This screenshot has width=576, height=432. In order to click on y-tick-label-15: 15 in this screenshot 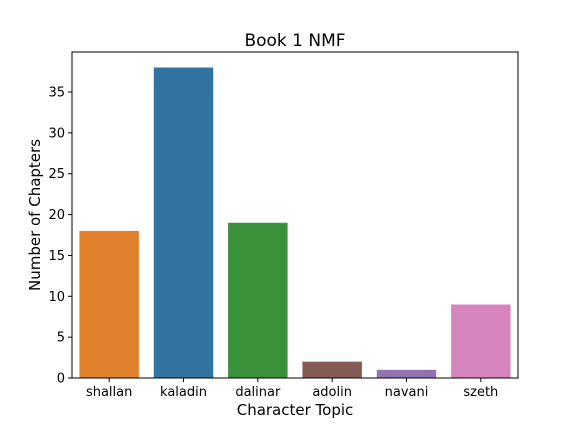, I will do `click(56, 256)`.